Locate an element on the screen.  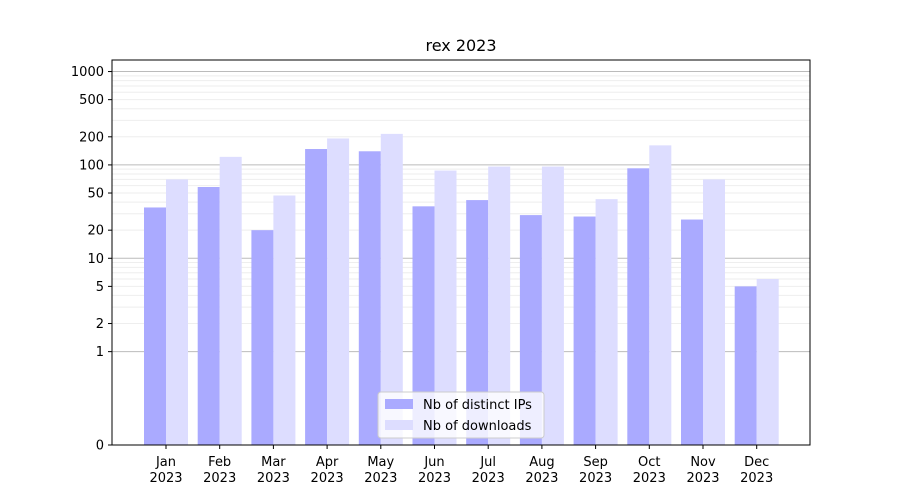
y-tick-label: 10 is located at coordinates (95, 259).